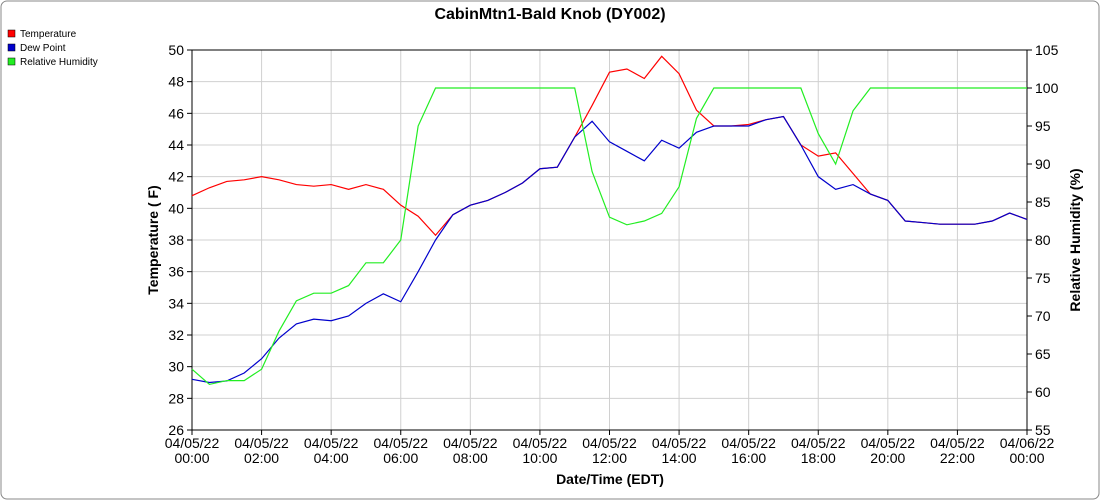 Image resolution: width=1100 pixels, height=500 pixels. What do you see at coordinates (176, 240) in the screenshot?
I see `y-tick-label: 38` at bounding box center [176, 240].